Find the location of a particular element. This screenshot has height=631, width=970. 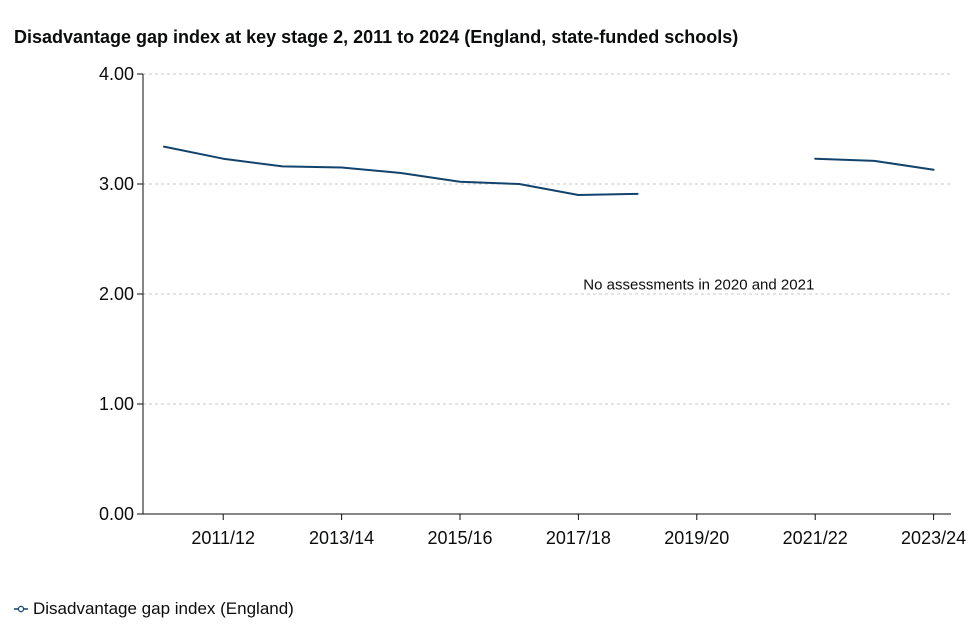

x-tick-label: 2011/12 is located at coordinates (223, 538).